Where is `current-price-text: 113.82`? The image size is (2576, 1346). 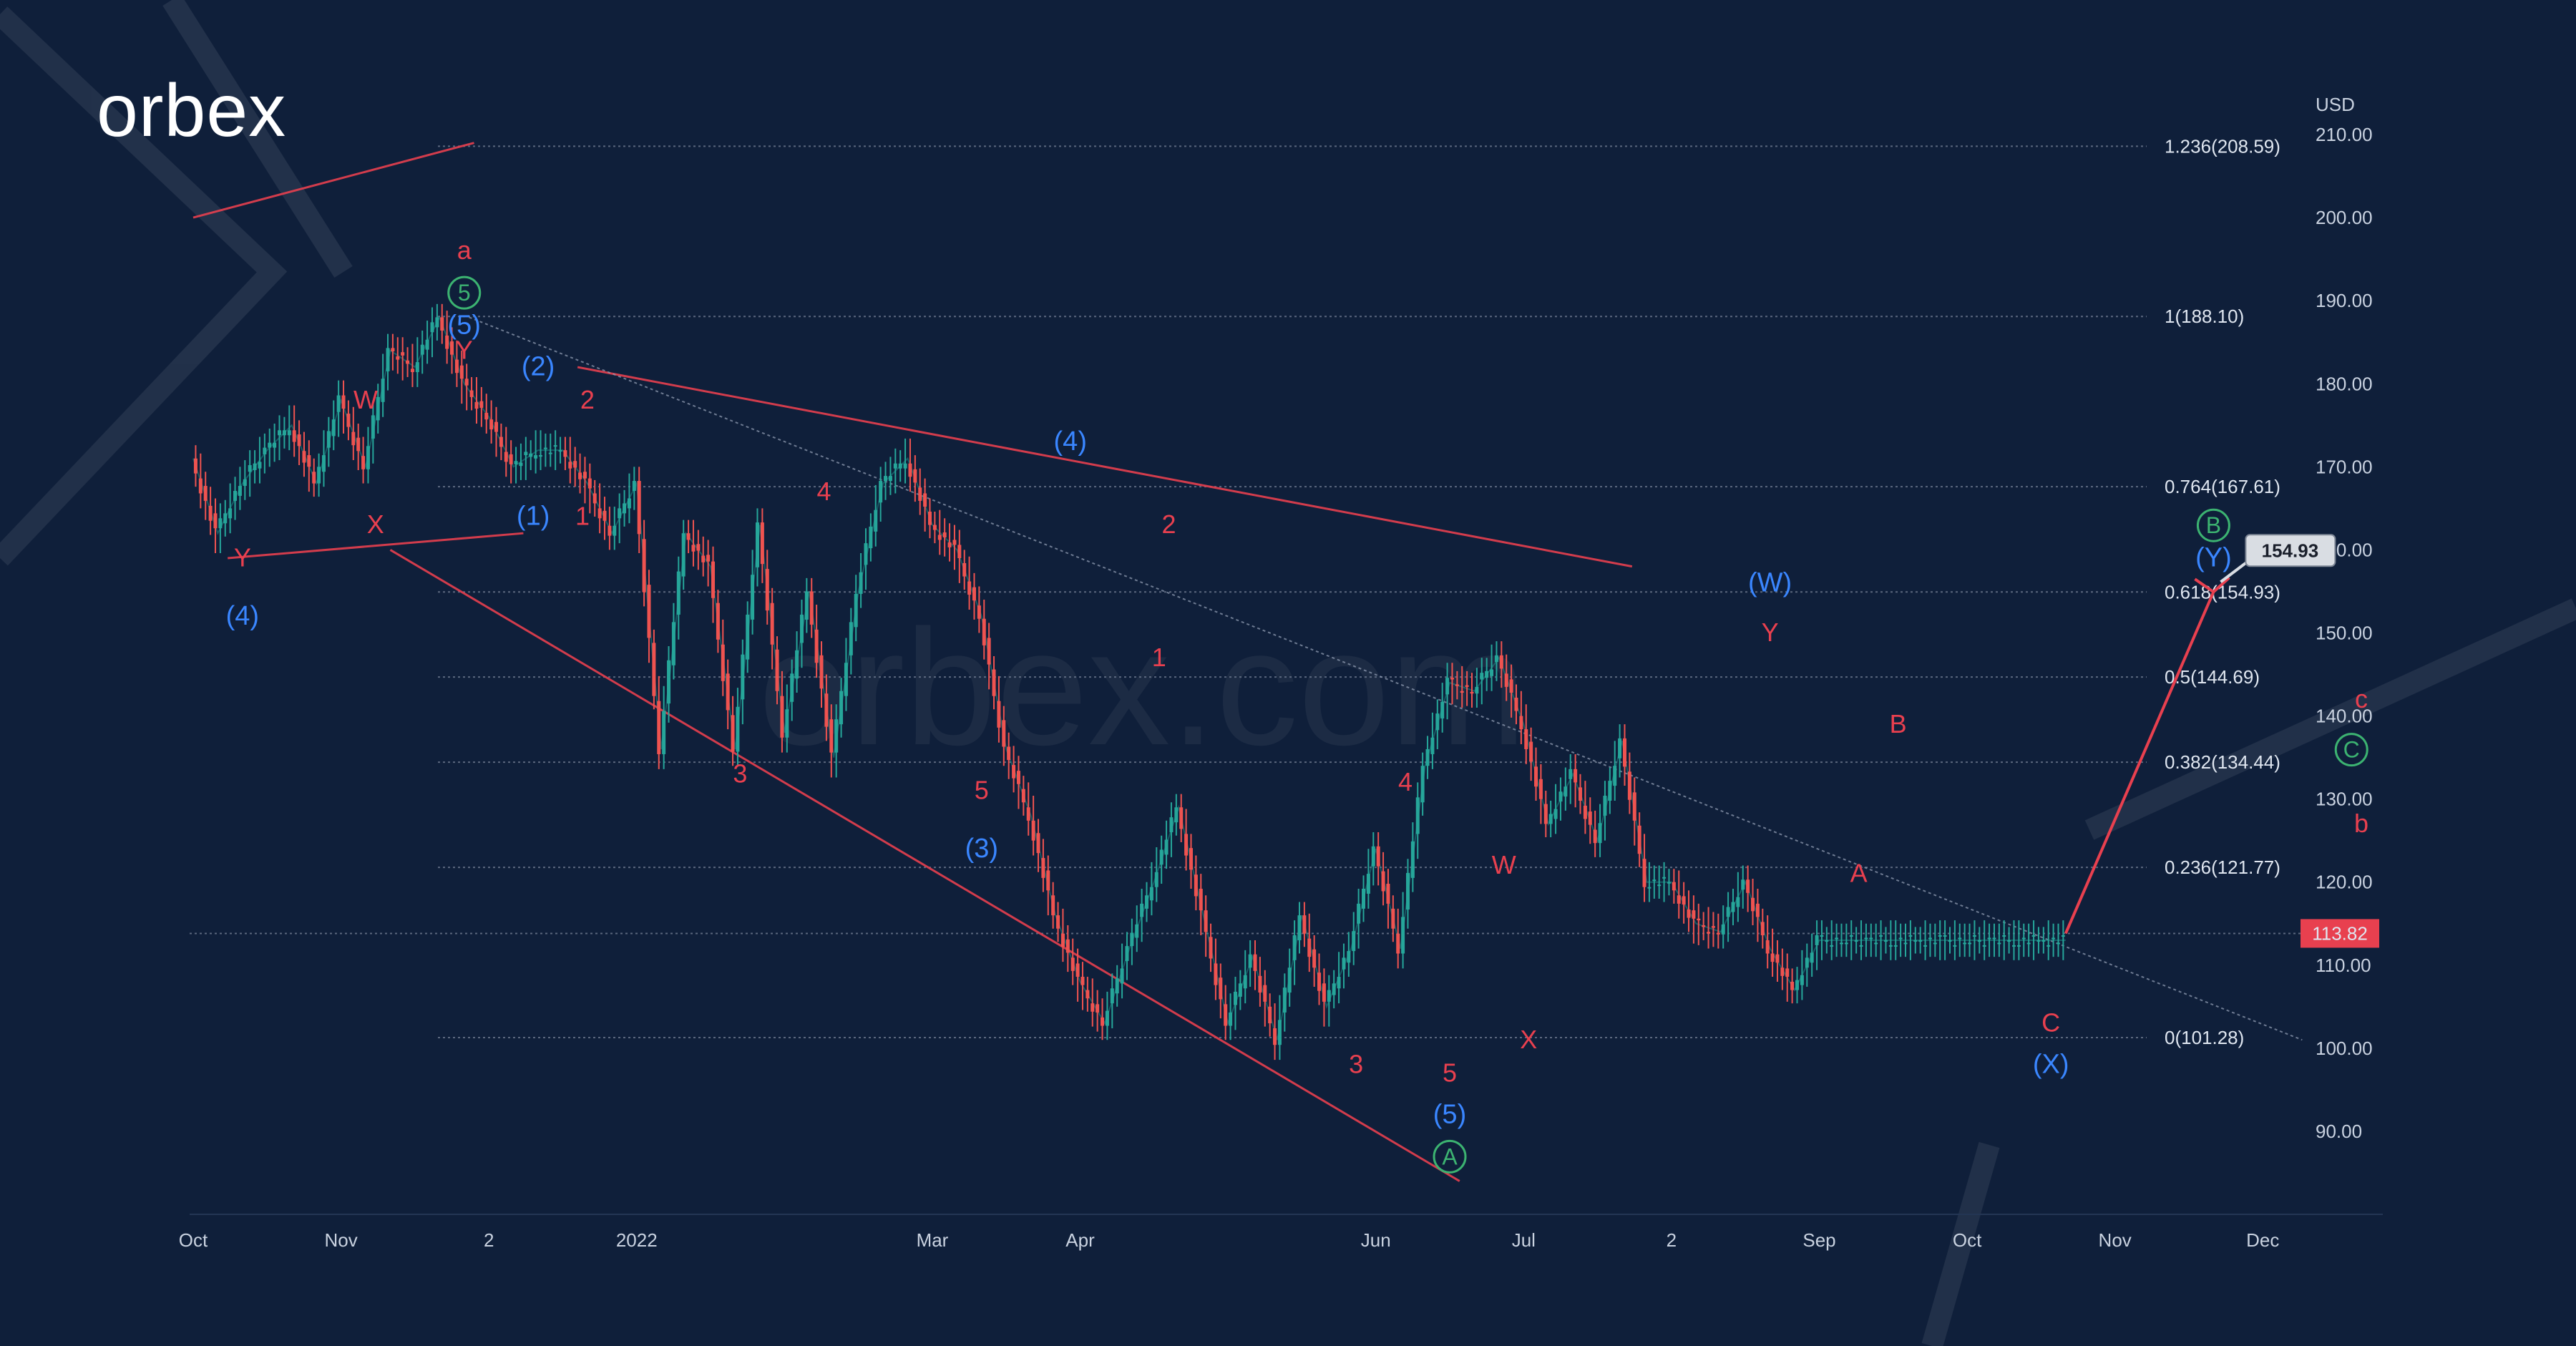
current-price-text: 113.82 is located at coordinates (2340, 933).